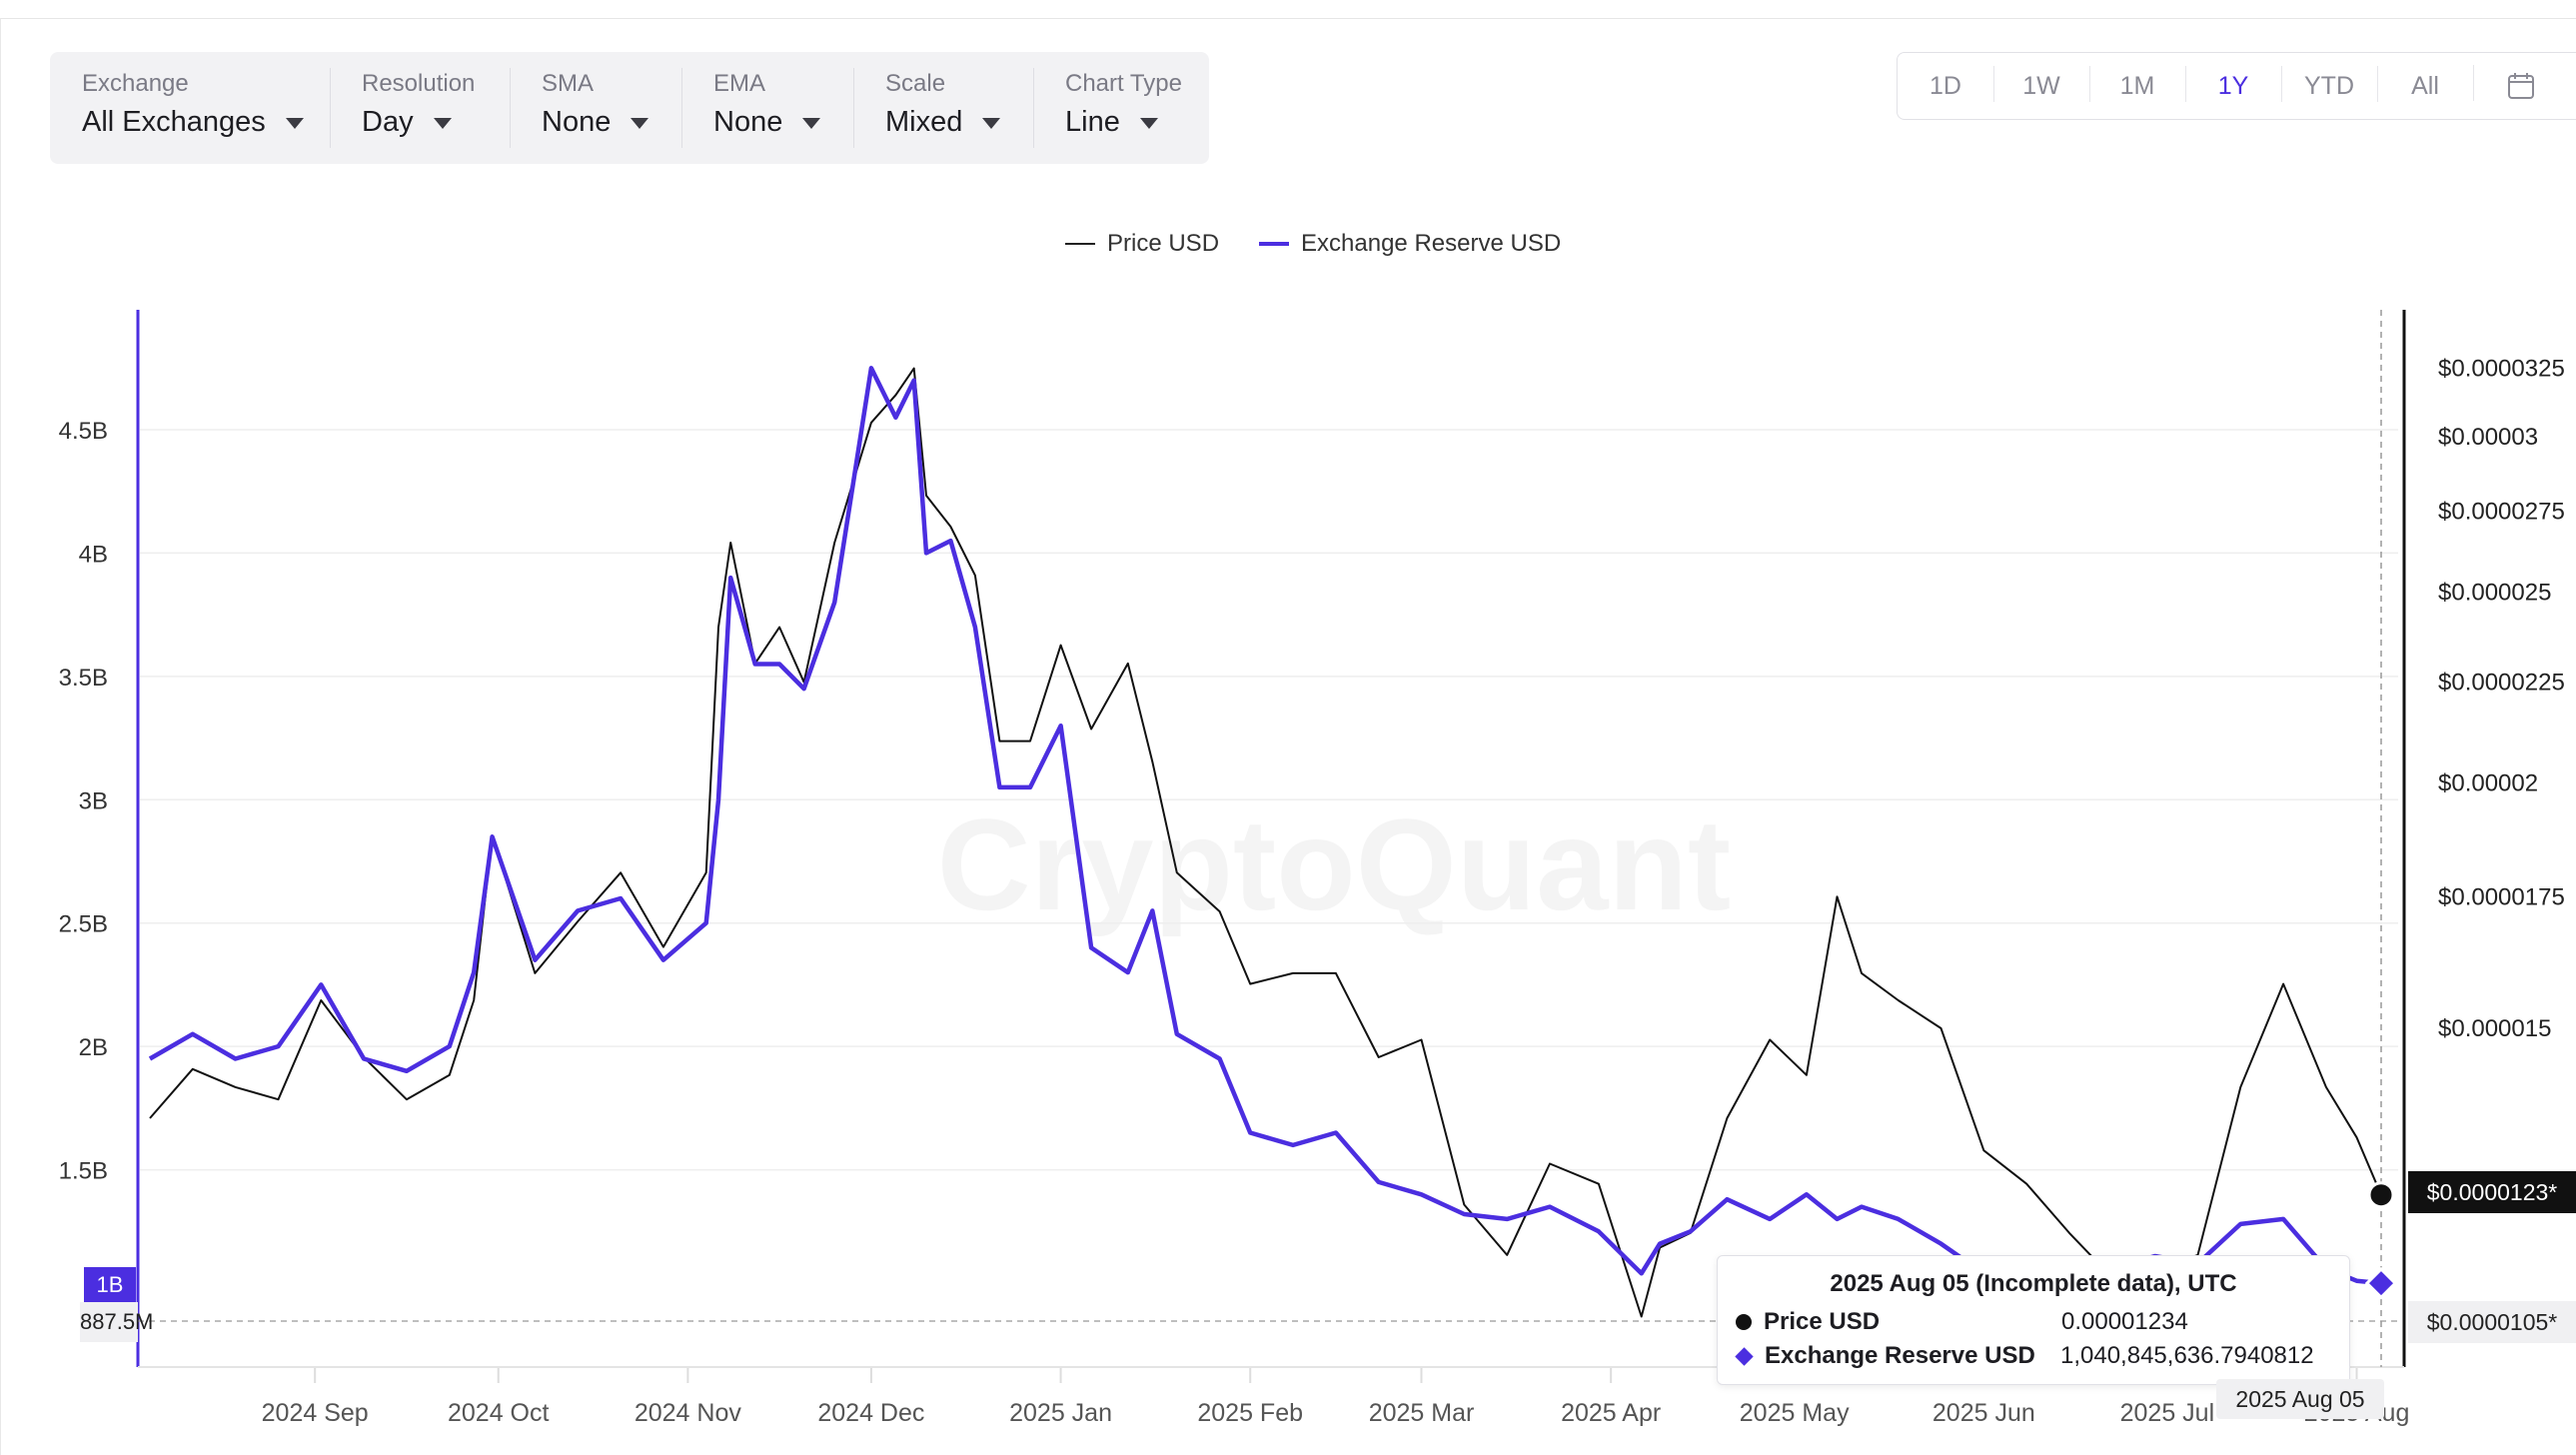 Image resolution: width=2576 pixels, height=1455 pixels. I want to click on right-tick-label: $0.0000325, so click(2501, 369).